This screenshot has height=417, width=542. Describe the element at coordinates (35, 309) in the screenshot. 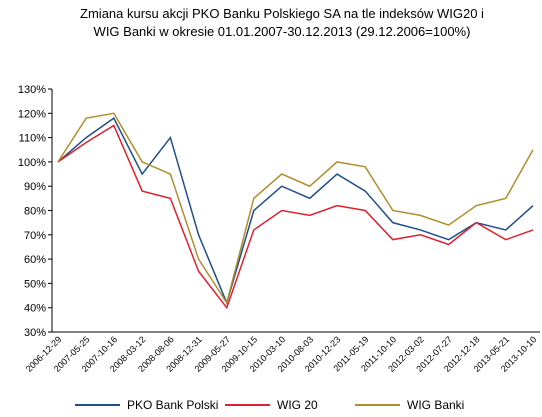

I see `y-tick-label: 40%` at that location.